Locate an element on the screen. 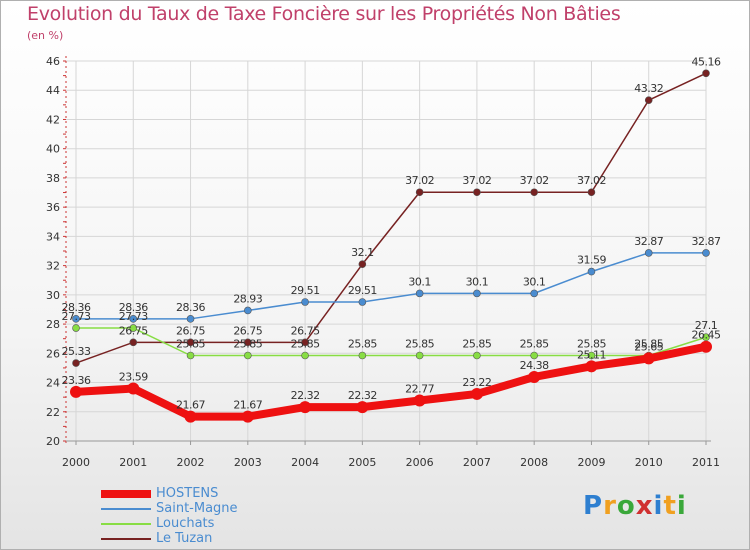  legend-item: HOSTENS is located at coordinates (211, 493).